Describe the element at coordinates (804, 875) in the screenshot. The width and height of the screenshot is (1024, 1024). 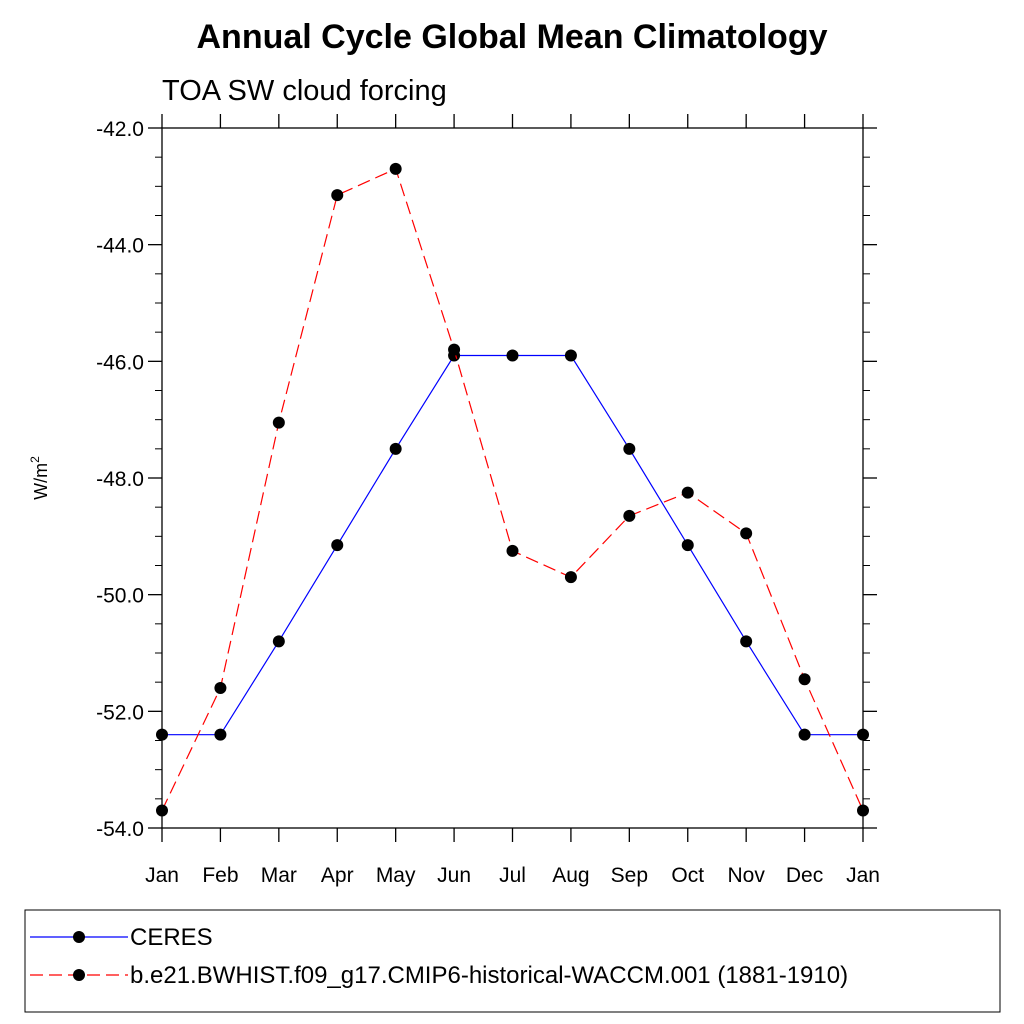
I see `x-tick-label: Dec` at that location.